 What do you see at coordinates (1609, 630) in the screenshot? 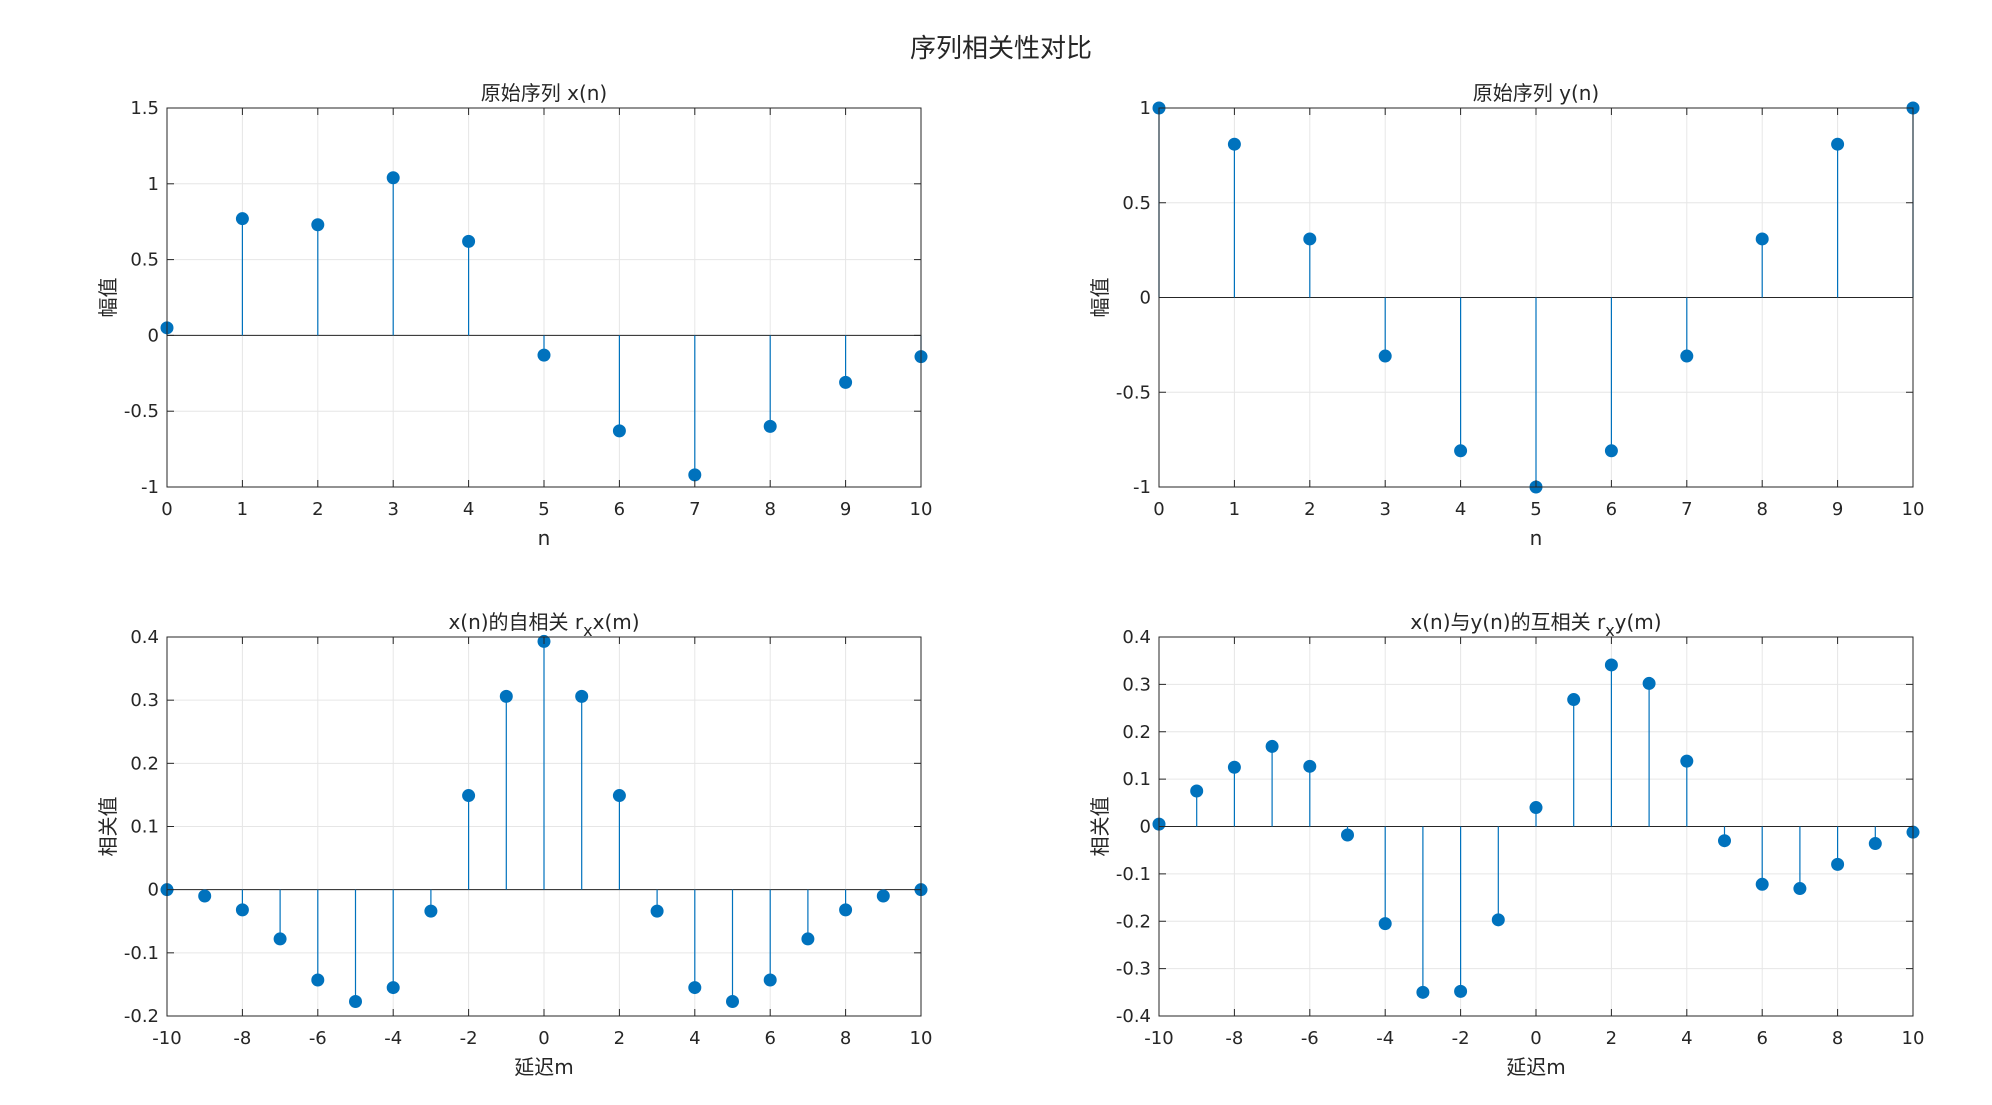
I see `title-subscript: x` at bounding box center [1609, 630].